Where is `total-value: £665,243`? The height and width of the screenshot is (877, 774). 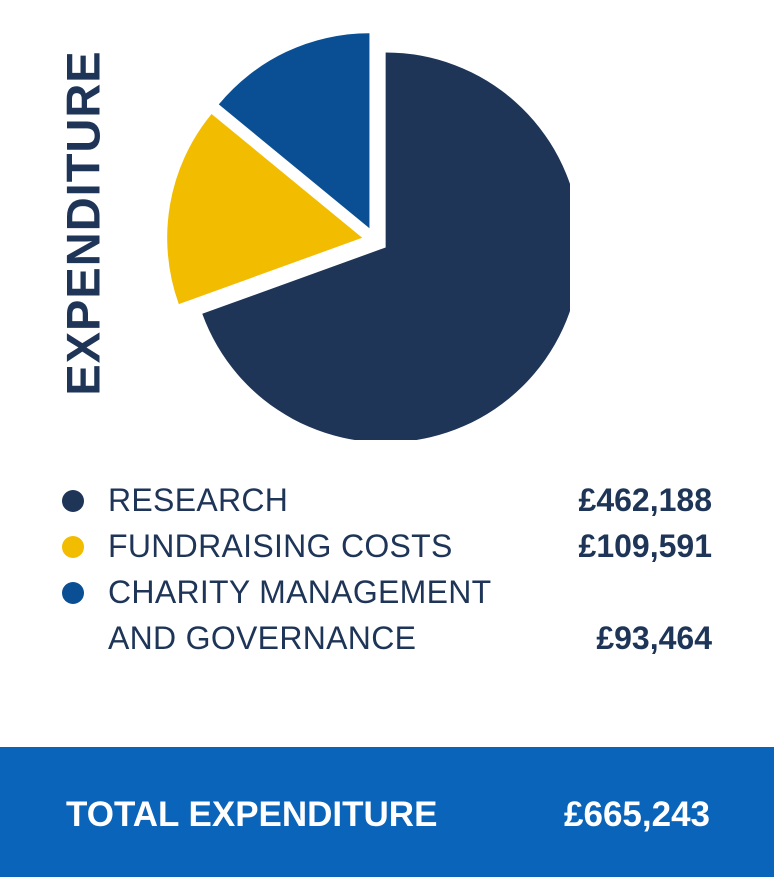
total-value: £665,243 is located at coordinates (637, 814).